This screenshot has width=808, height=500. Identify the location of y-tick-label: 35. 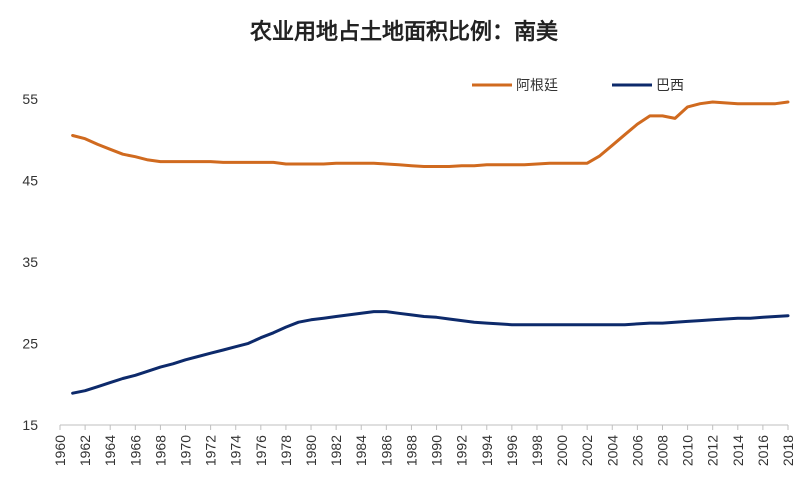
(30, 262).